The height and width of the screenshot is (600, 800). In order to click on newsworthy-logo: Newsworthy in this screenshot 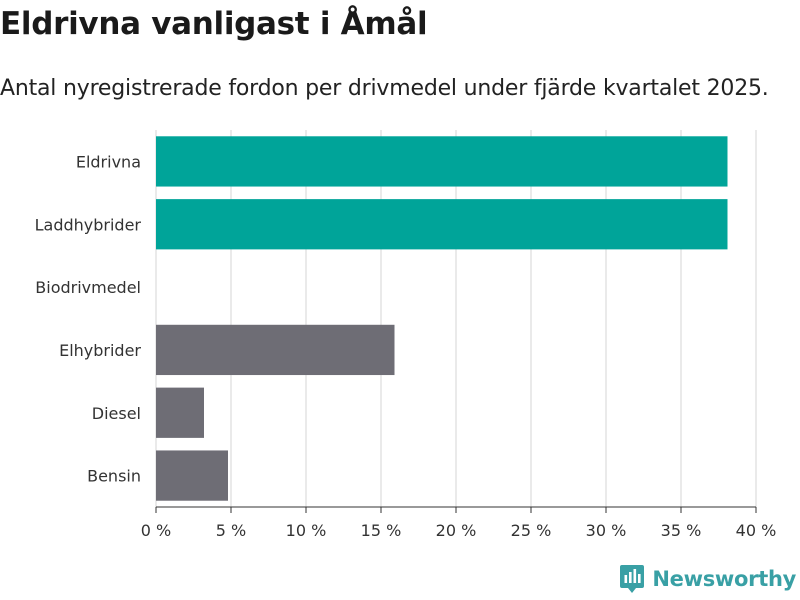, I will do `click(707, 579)`.